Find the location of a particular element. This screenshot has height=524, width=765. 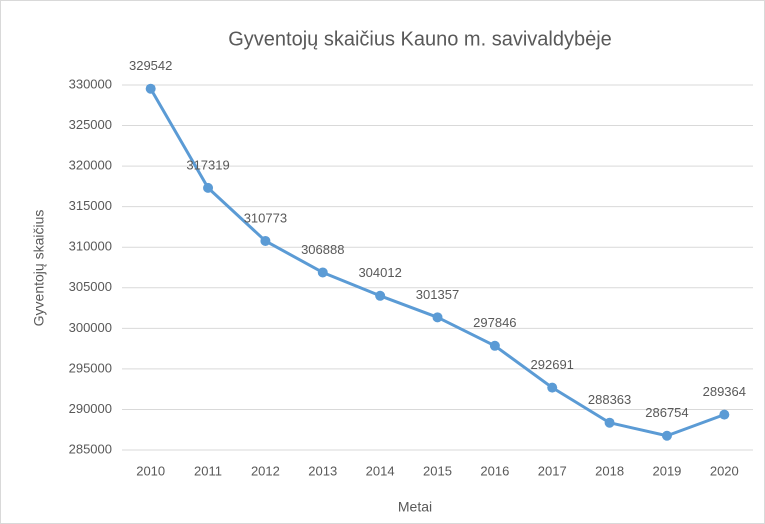

data-label: 306888 is located at coordinates (322, 249).